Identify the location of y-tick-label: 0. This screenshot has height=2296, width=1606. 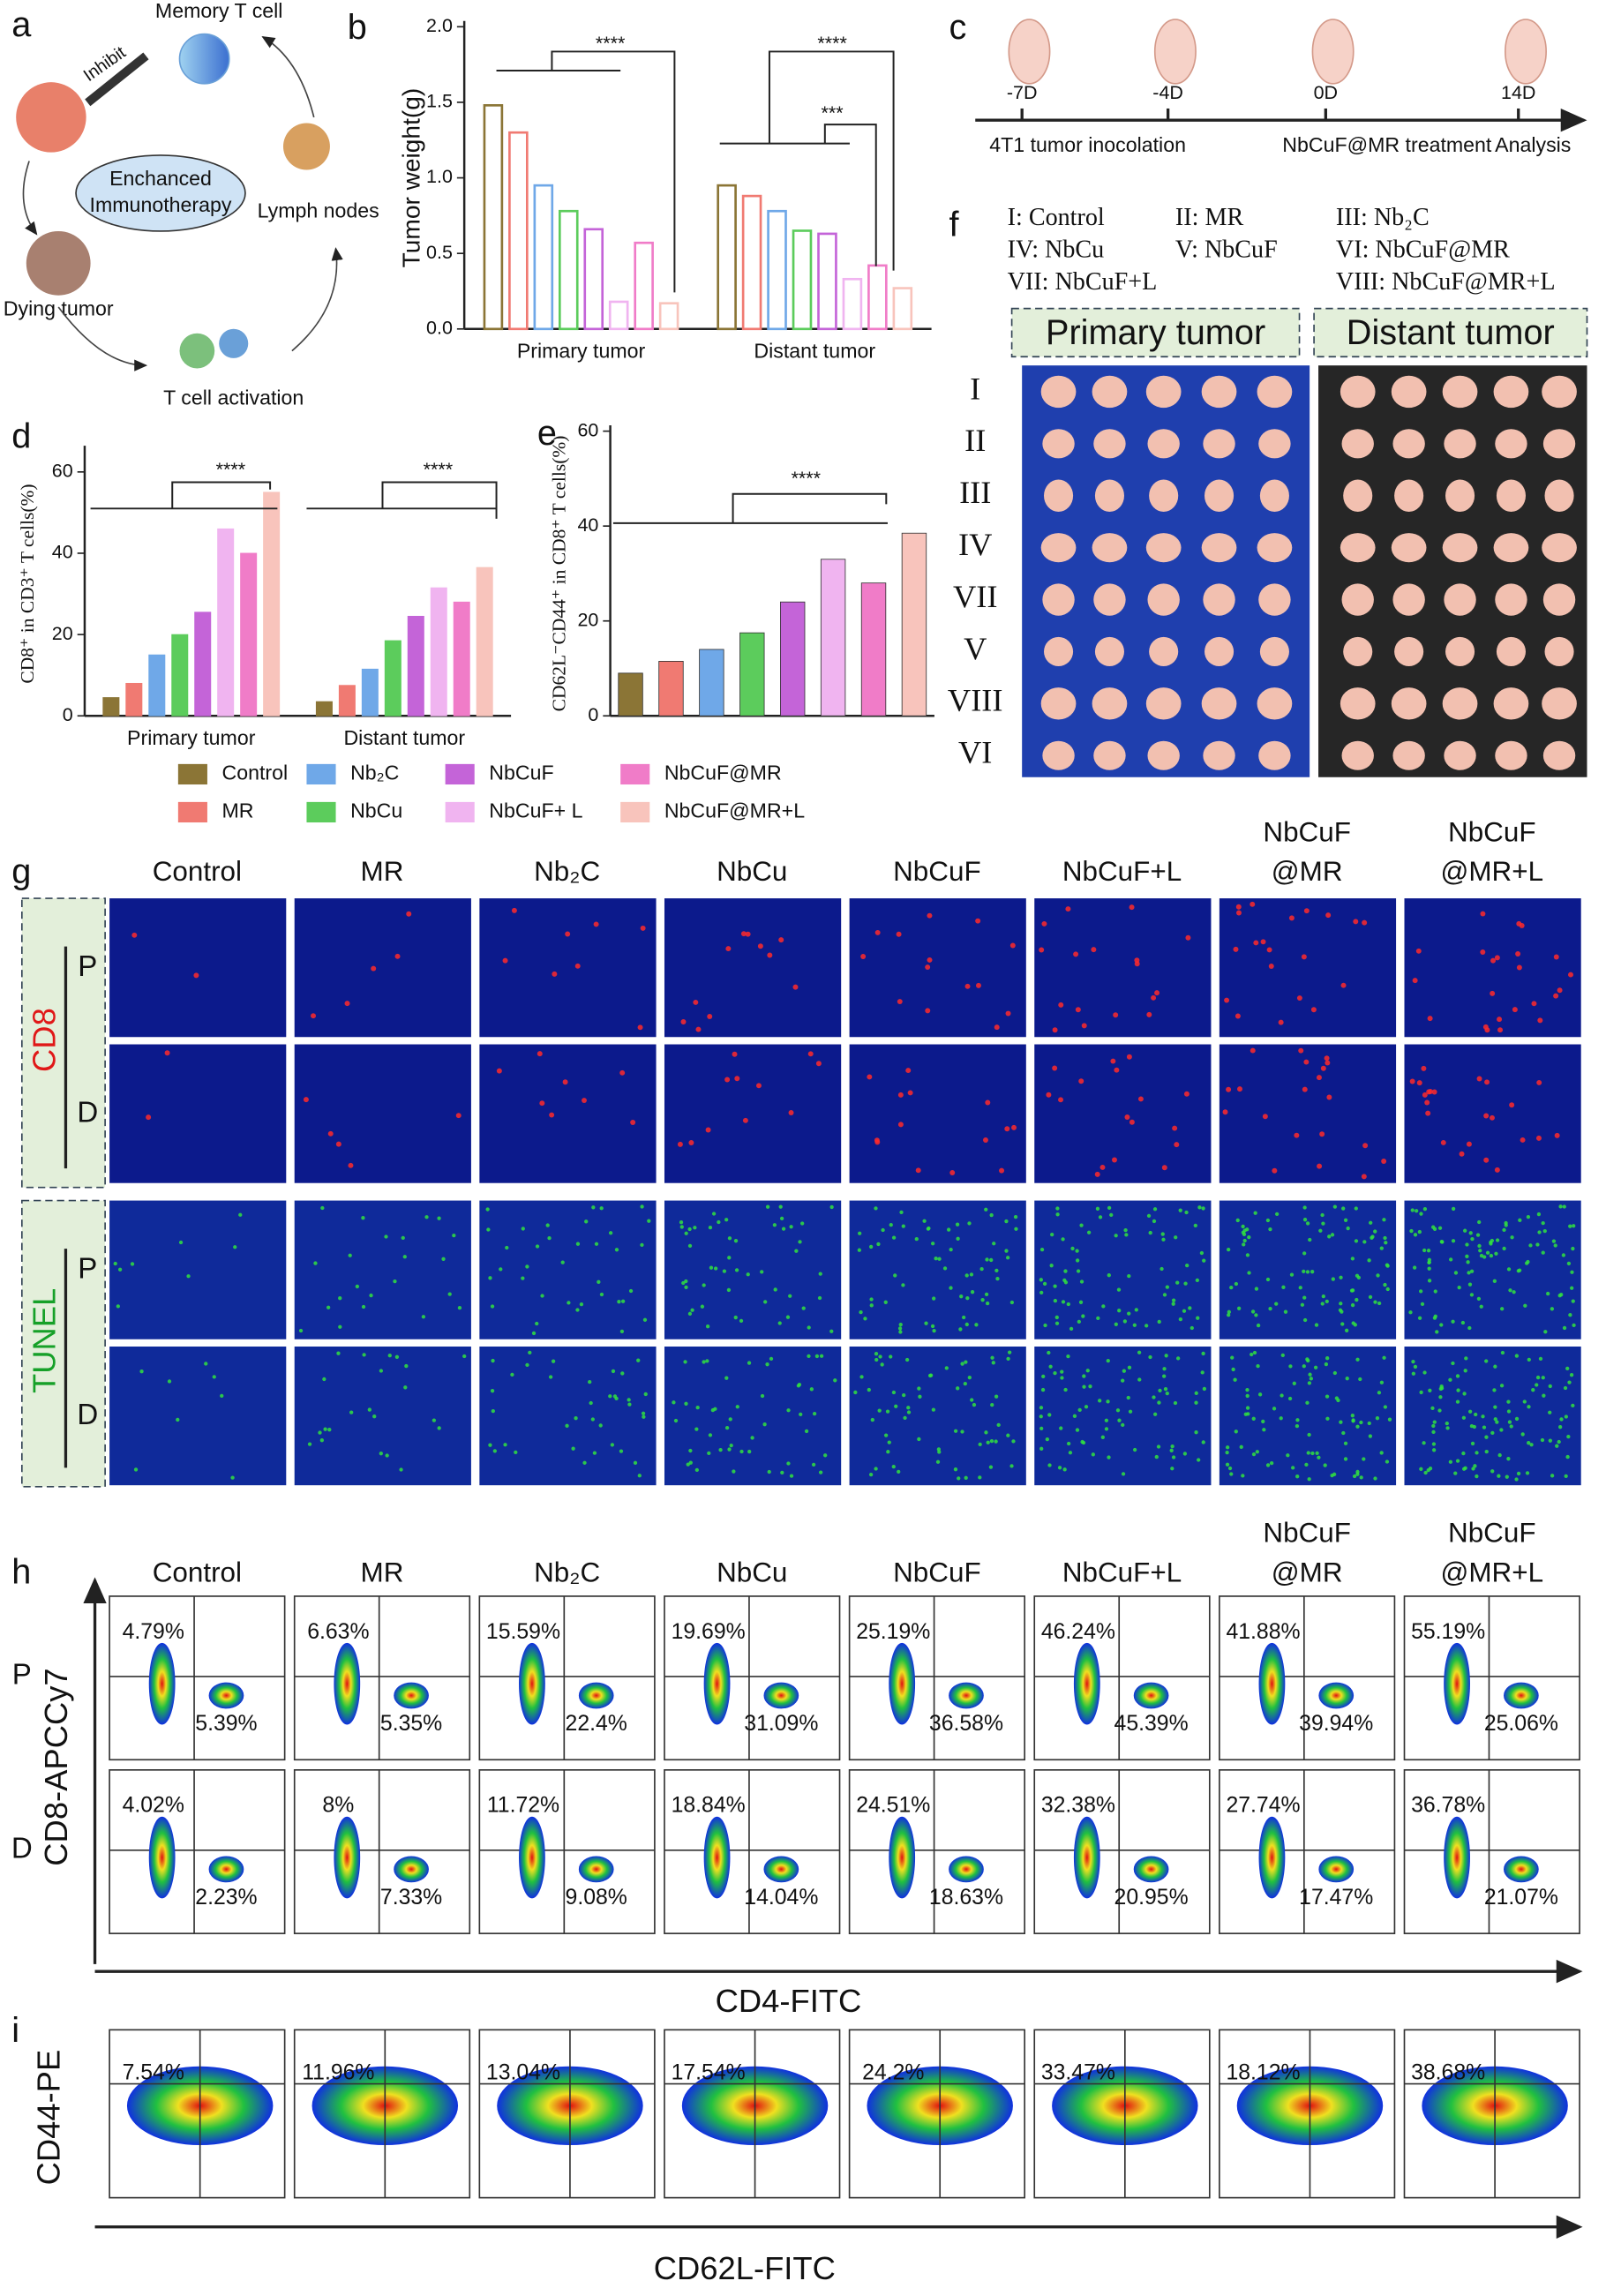
(68, 714).